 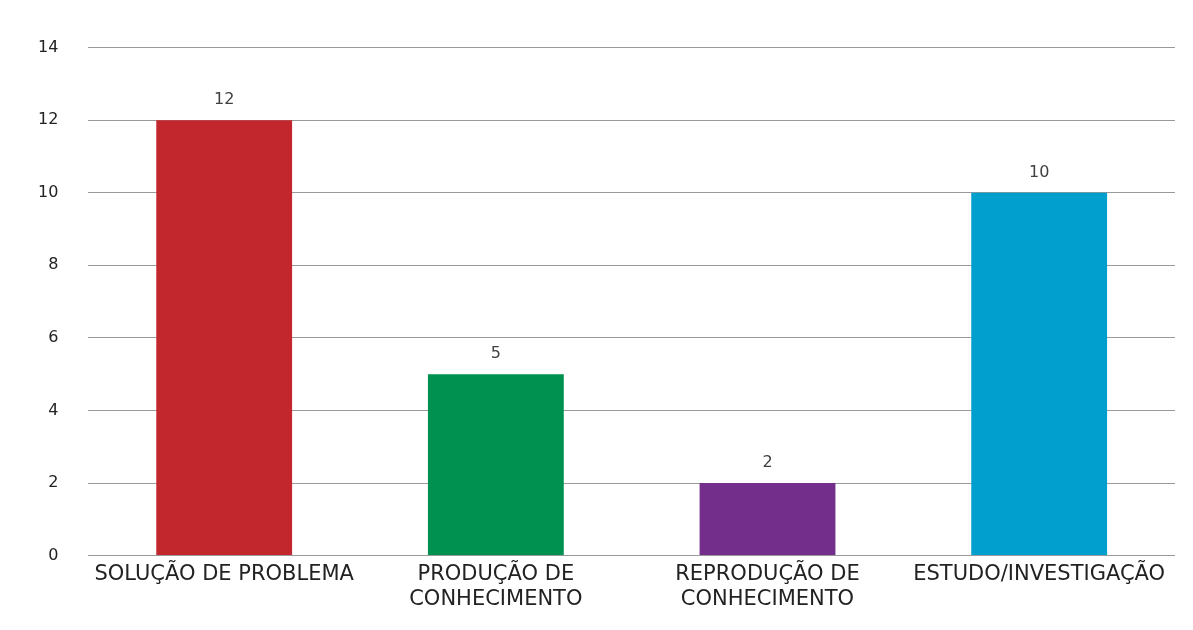 I want to click on x-tick-label: ESTUDO/INVESTIGAÇÃO, so click(x=1039, y=571).